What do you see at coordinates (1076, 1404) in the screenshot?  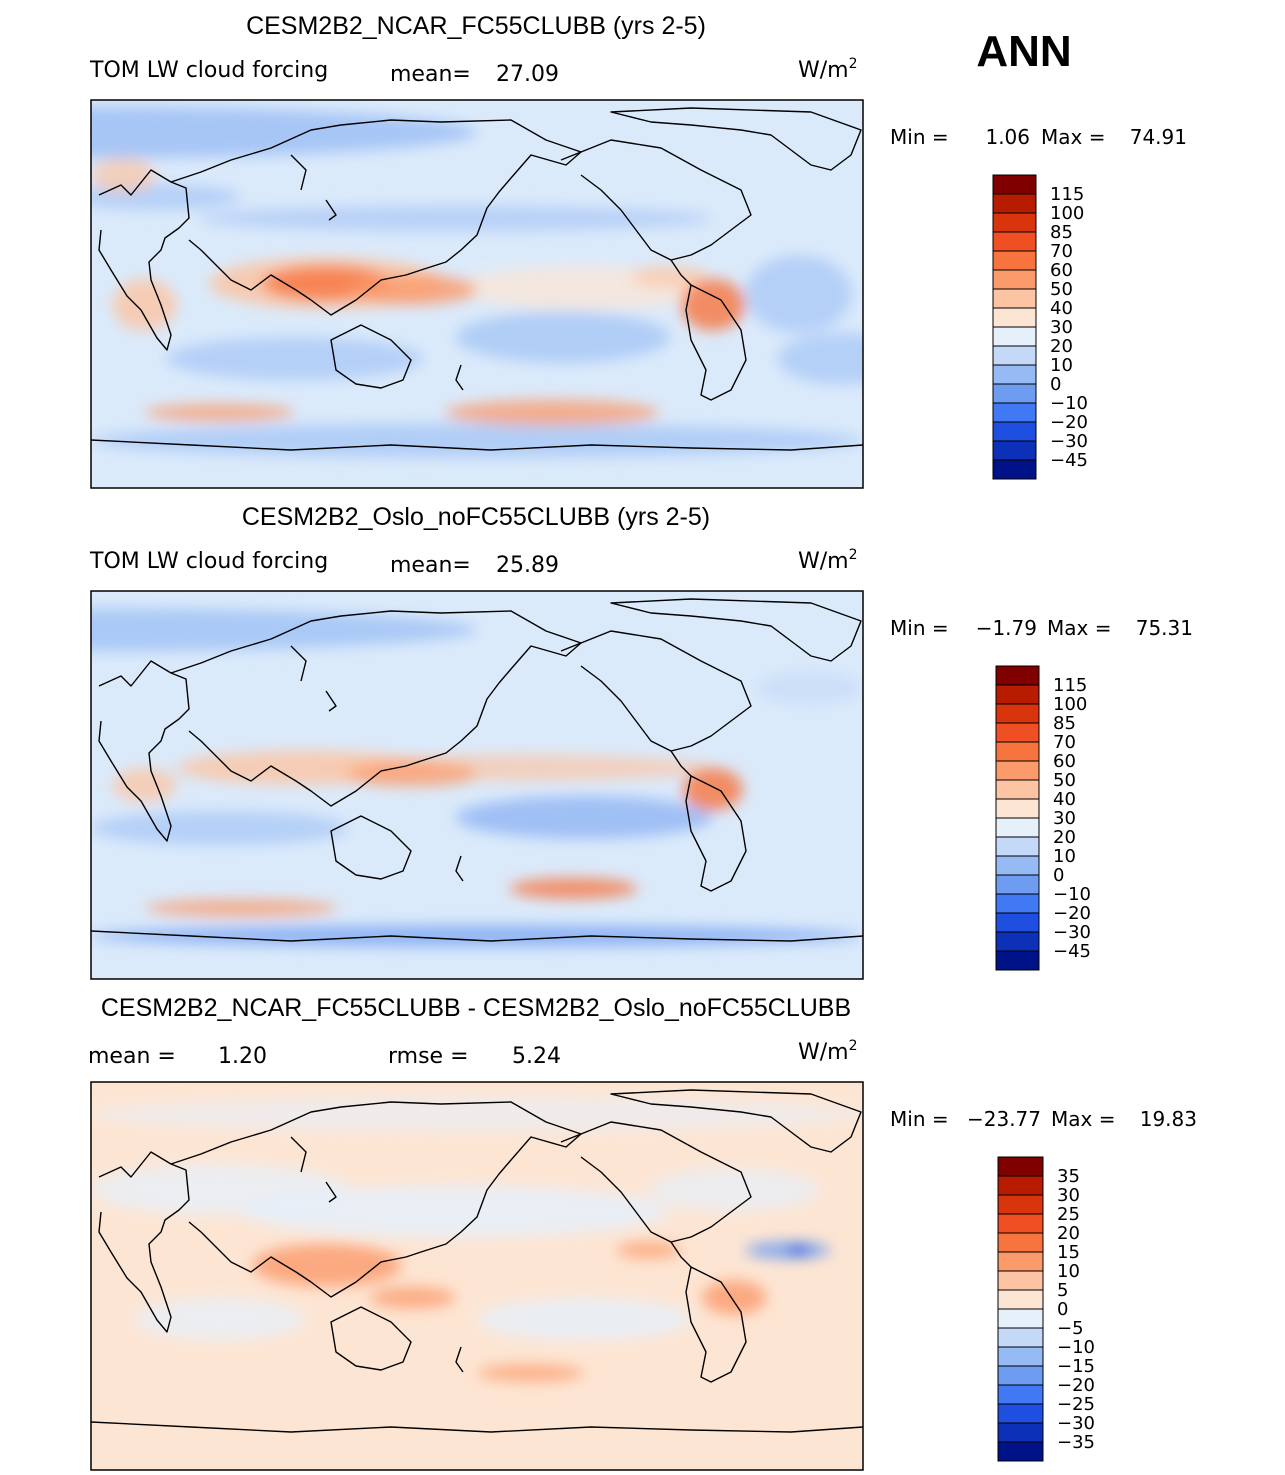 I see `colorbar-tick-label: −25` at bounding box center [1076, 1404].